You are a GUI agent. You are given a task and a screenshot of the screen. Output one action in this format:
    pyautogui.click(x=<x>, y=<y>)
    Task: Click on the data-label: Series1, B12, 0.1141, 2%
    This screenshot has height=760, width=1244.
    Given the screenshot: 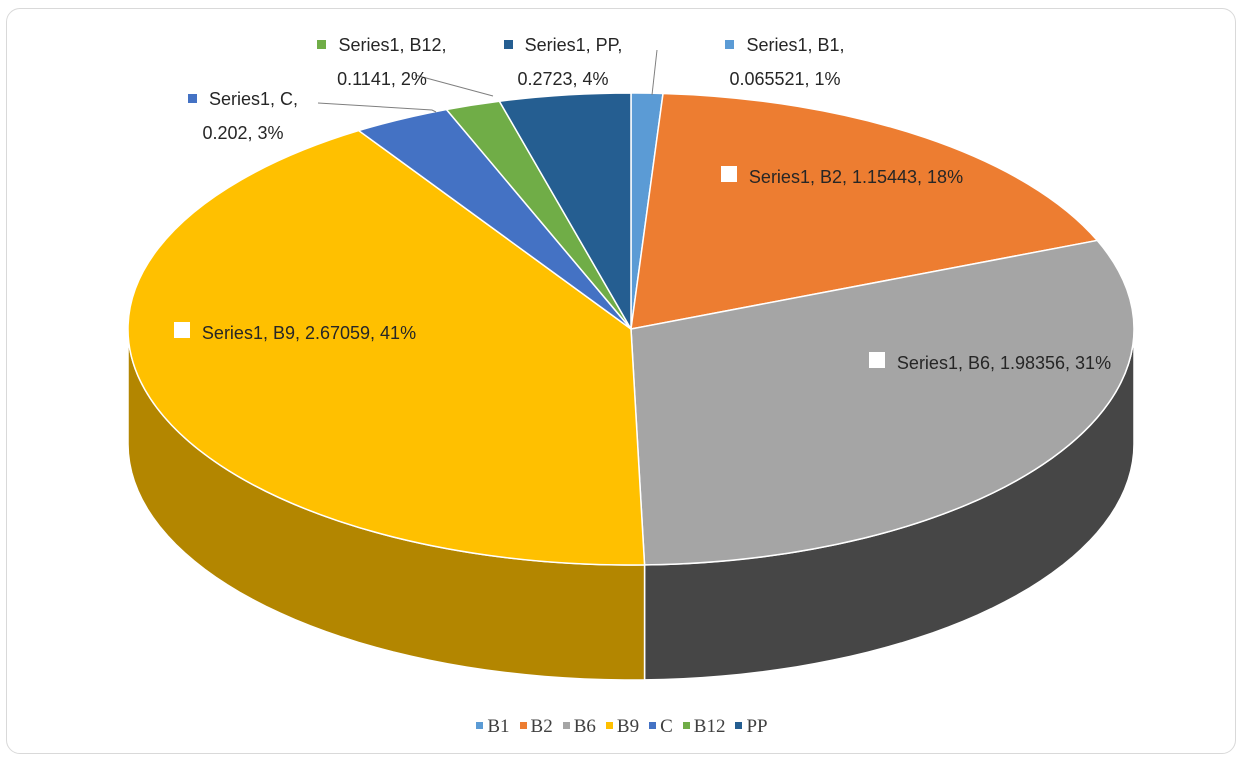 What is the action you would take?
    pyautogui.click(x=382, y=62)
    